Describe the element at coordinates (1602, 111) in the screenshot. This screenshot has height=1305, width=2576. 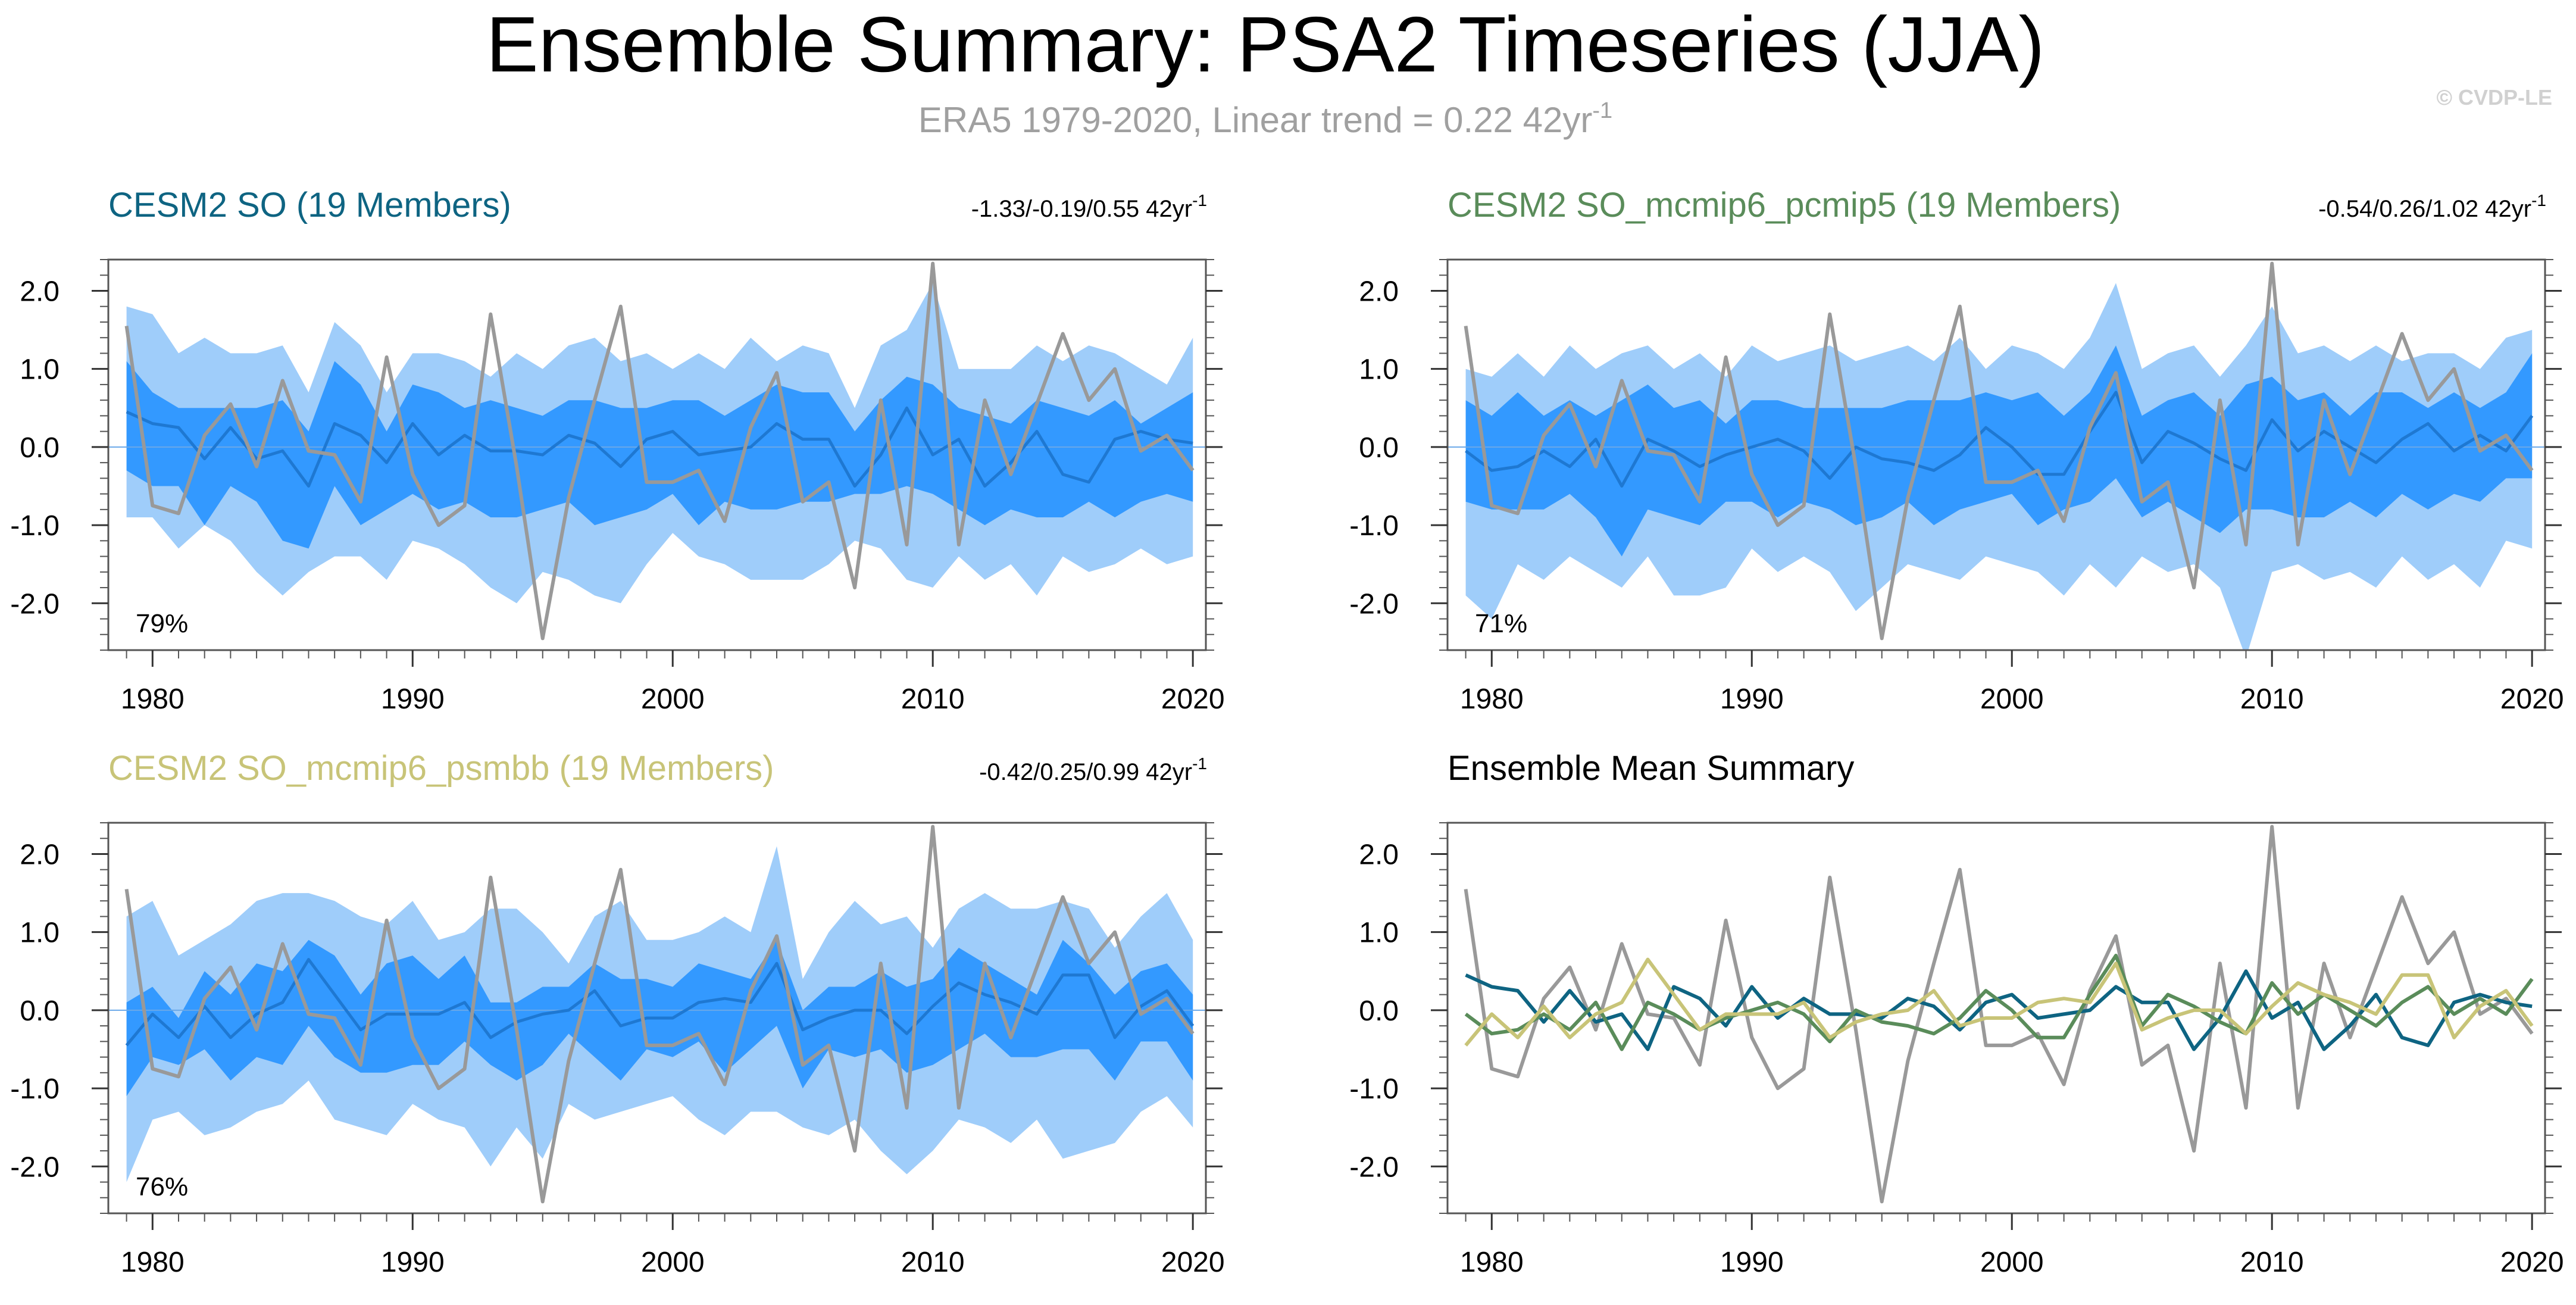
I see `subtitle-superscript: -1` at that location.